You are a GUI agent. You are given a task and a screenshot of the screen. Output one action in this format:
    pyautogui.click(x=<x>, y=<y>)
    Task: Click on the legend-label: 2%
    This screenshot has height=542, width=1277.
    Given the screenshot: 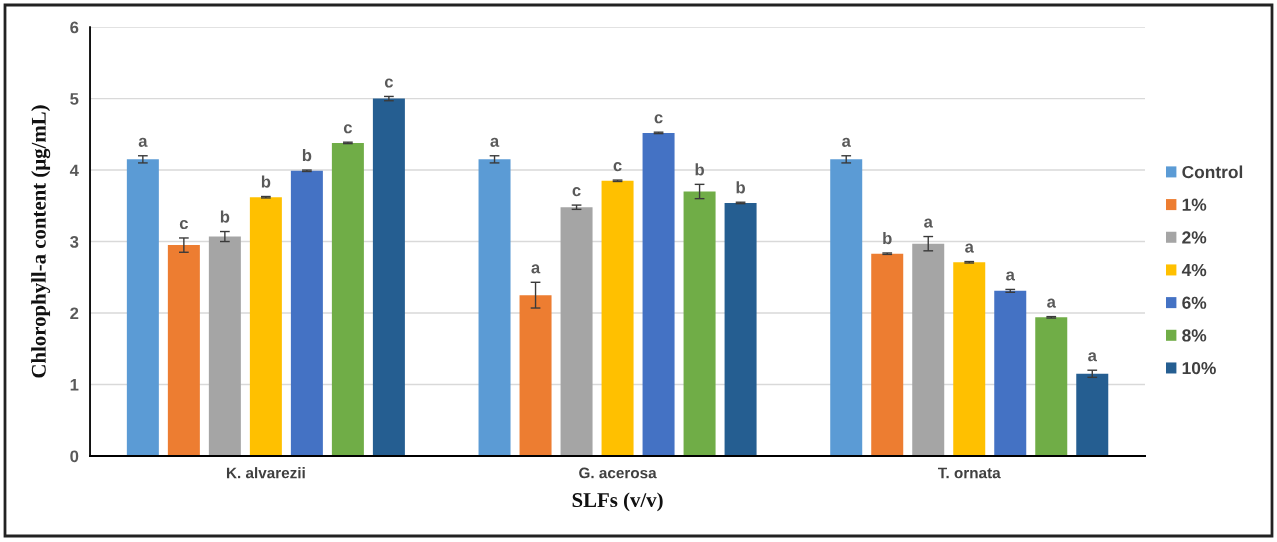 What is the action you would take?
    pyautogui.click(x=1194, y=237)
    